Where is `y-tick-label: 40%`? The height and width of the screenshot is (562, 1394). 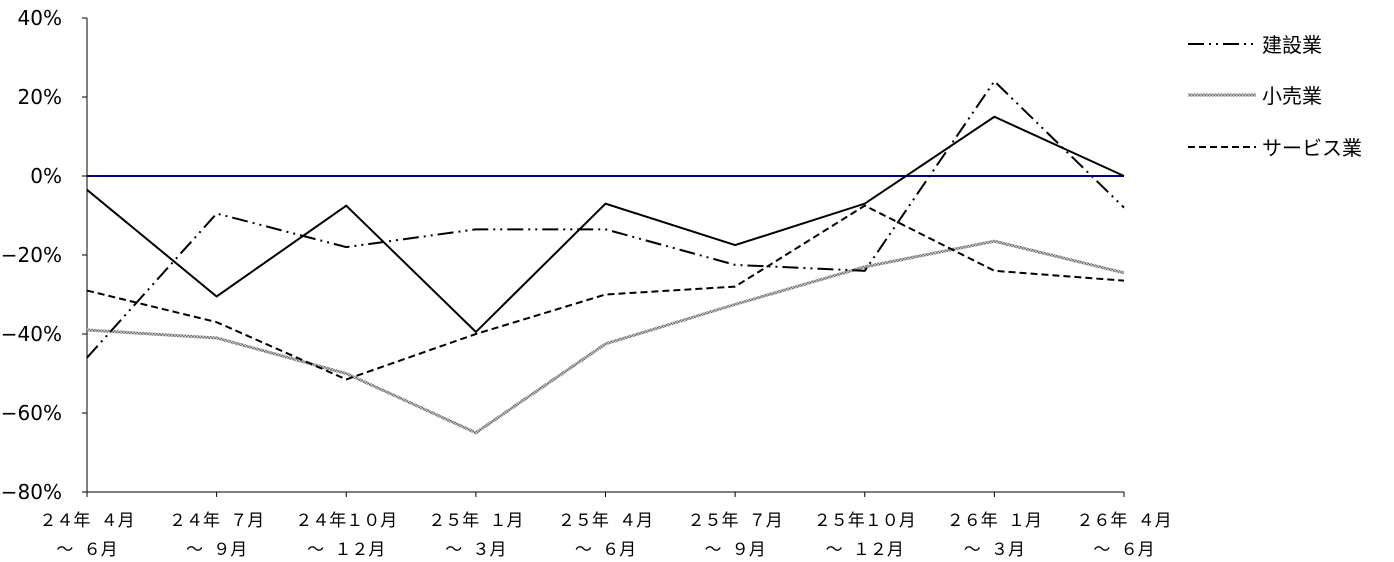
y-tick-label: 40% is located at coordinates (40, 18).